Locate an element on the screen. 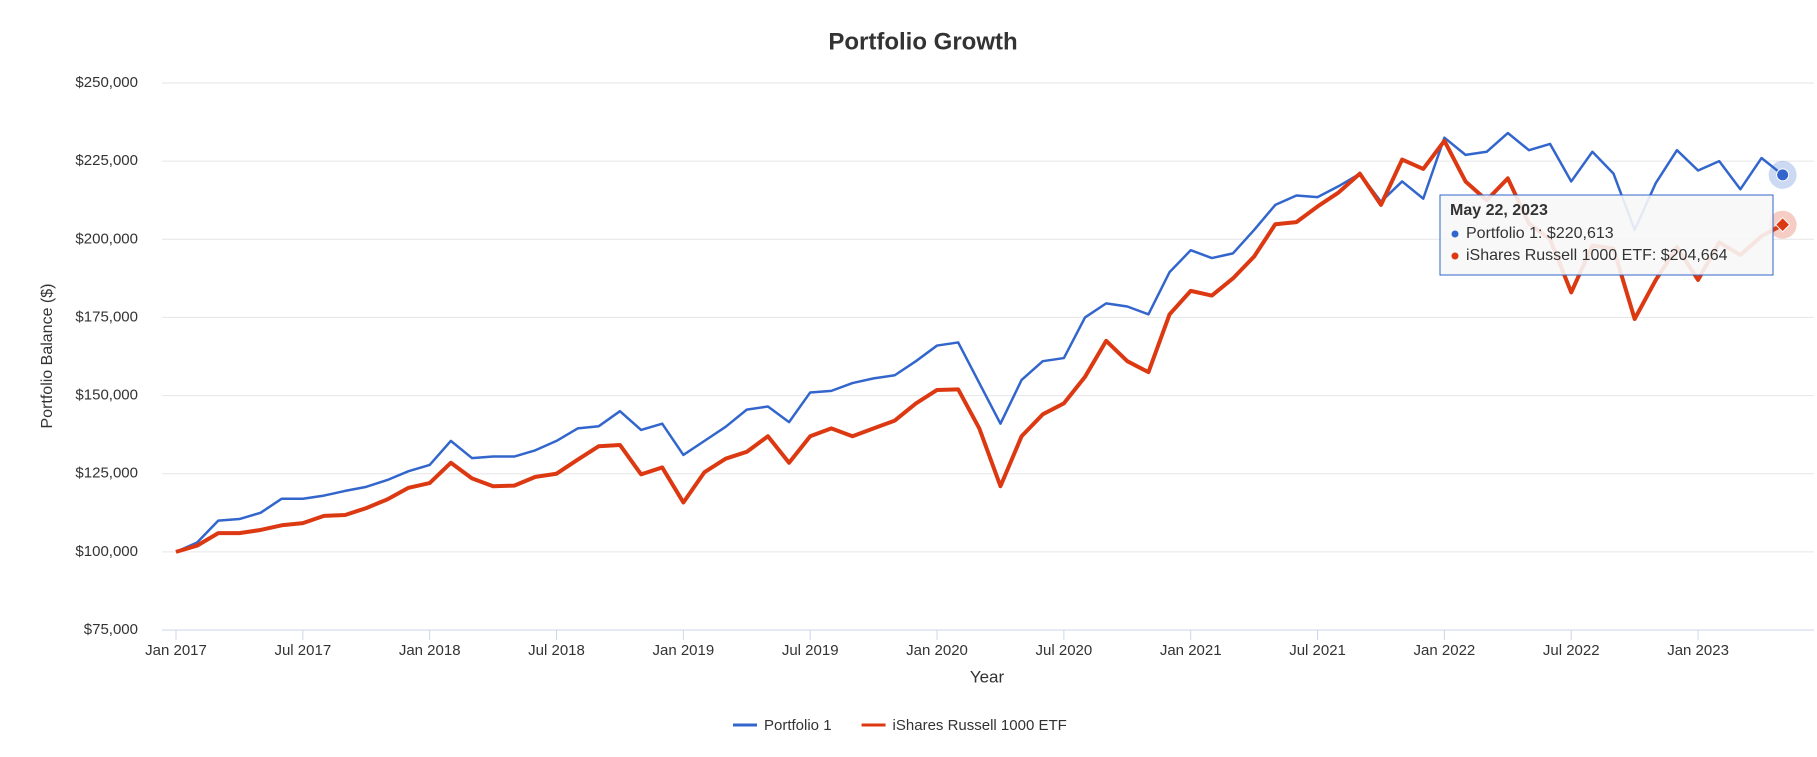 Image resolution: width=1817 pixels, height=757 pixels. tooltip-title: May 22, 2023 is located at coordinates (1499, 210).